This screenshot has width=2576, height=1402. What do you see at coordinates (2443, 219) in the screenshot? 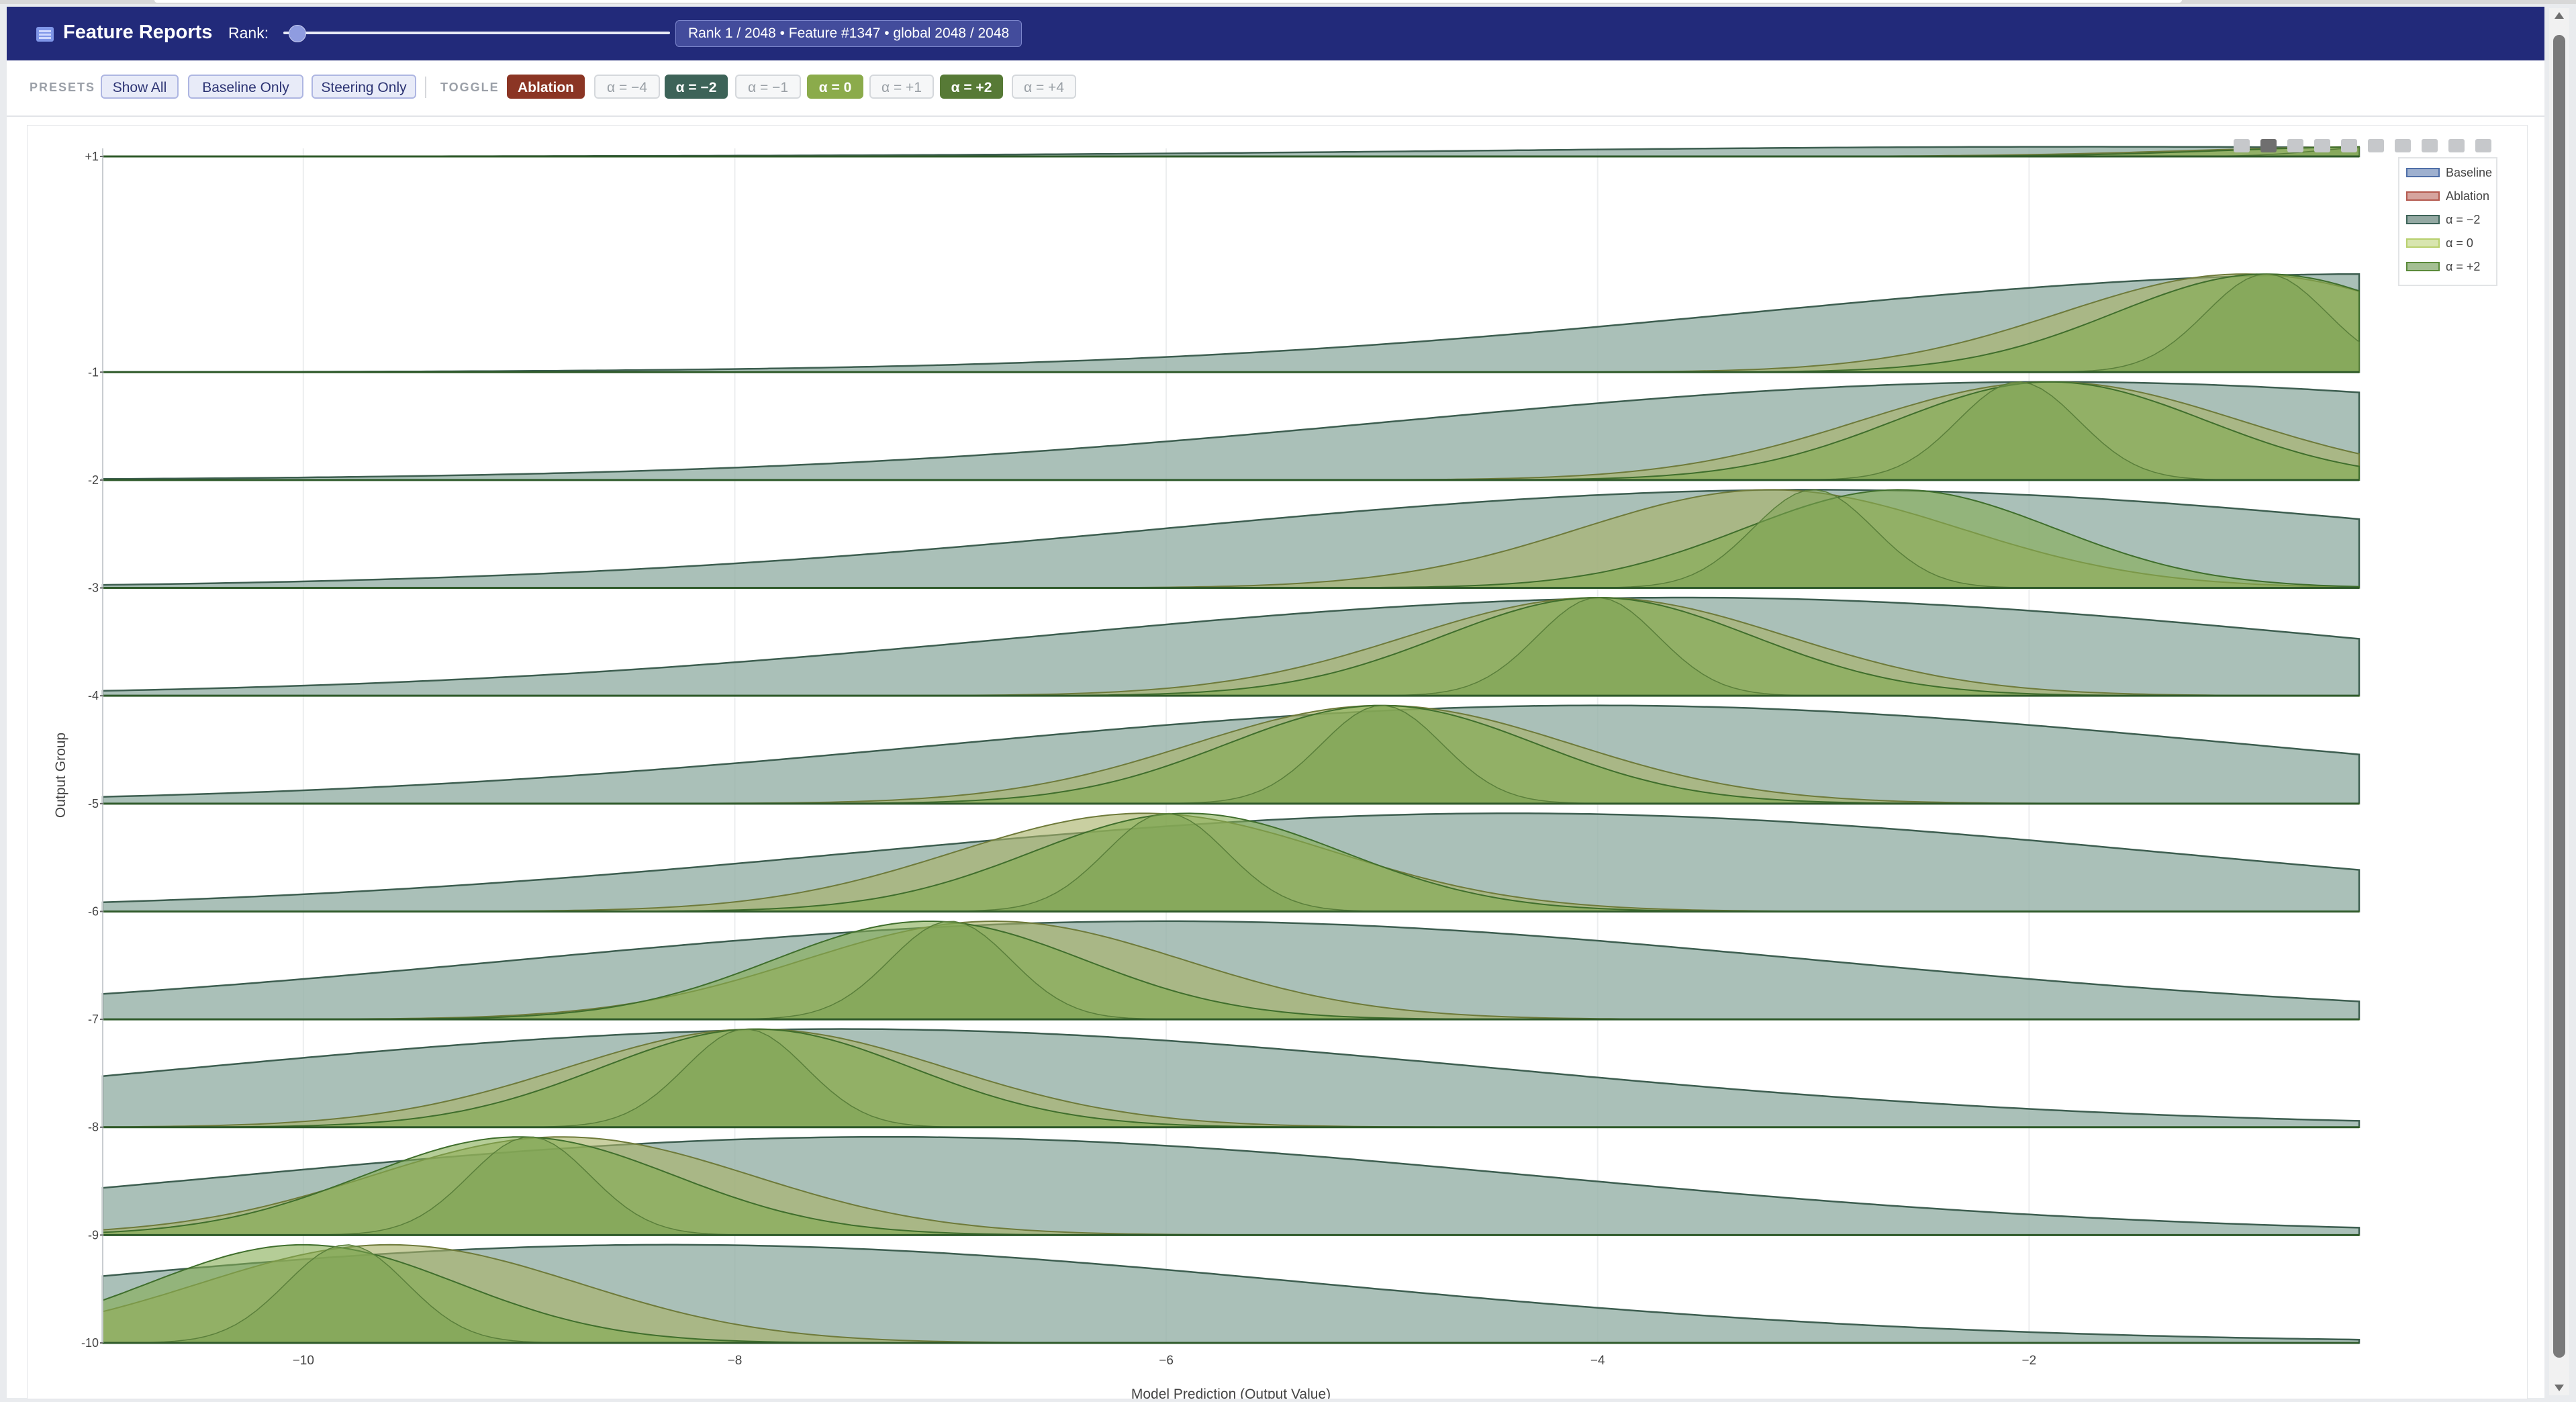
I see `legend-item: α = −2` at bounding box center [2443, 219].